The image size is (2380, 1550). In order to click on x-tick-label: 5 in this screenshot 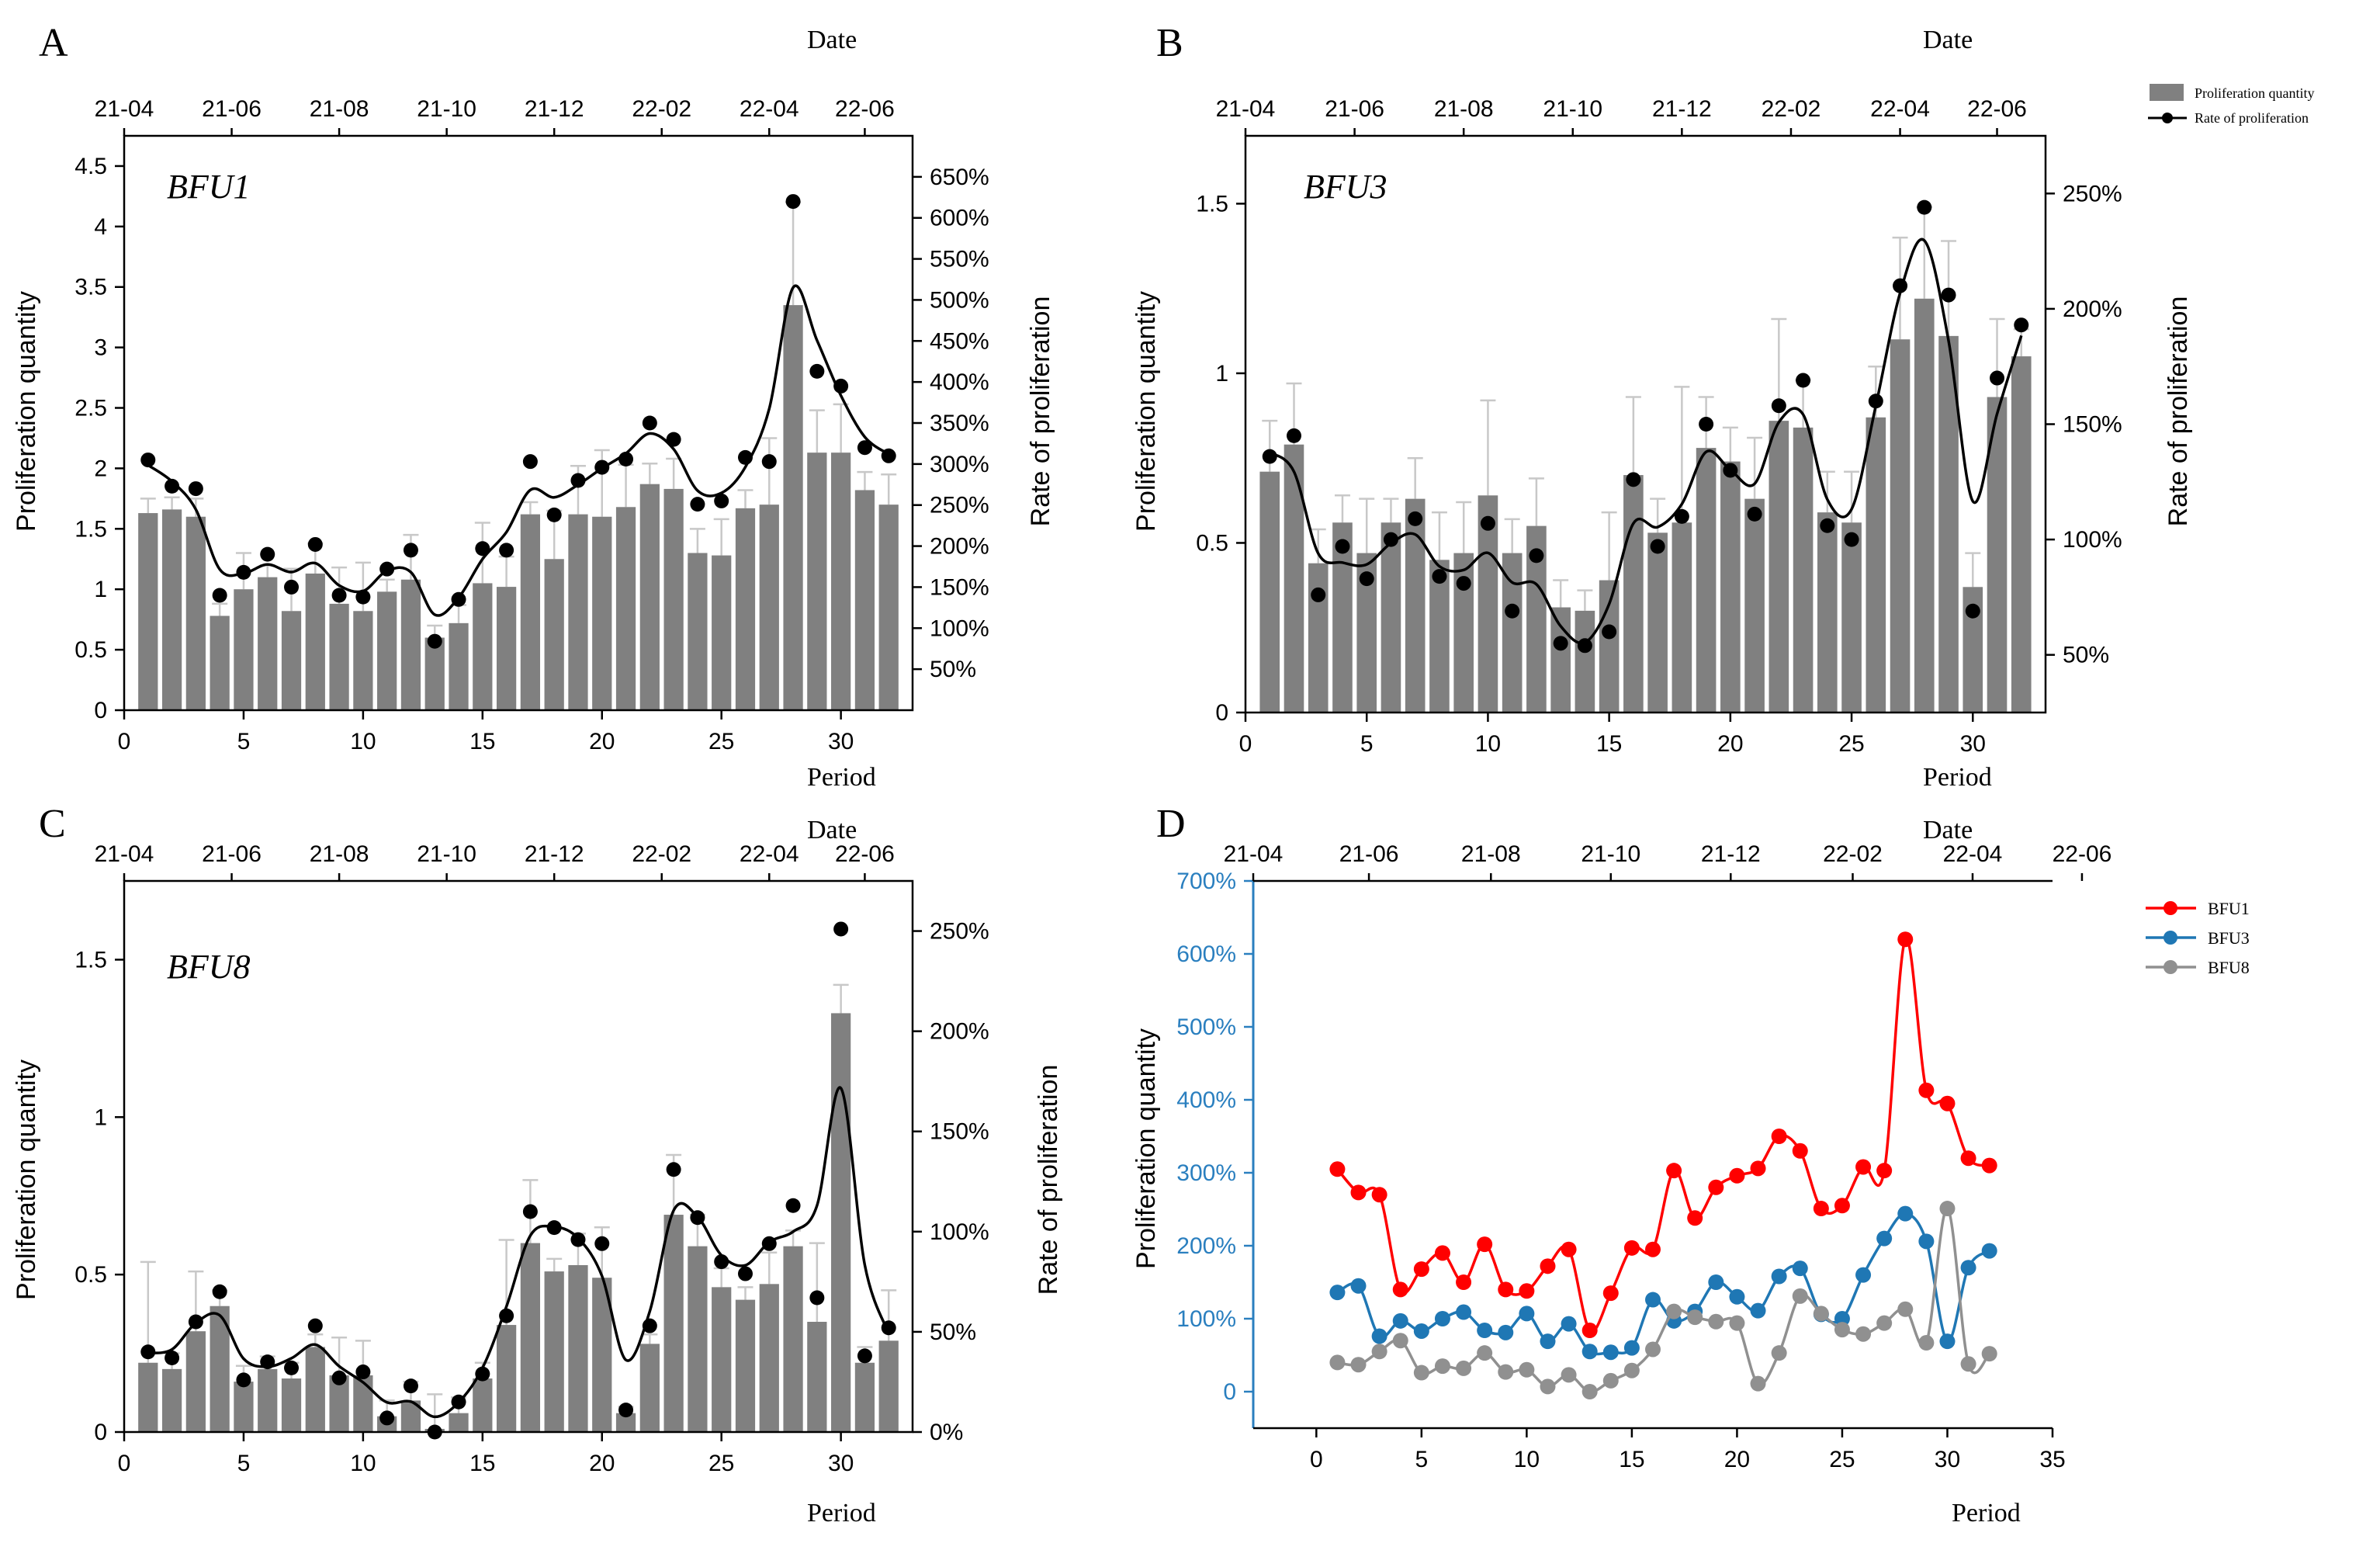, I will do `click(1421, 1459)`.